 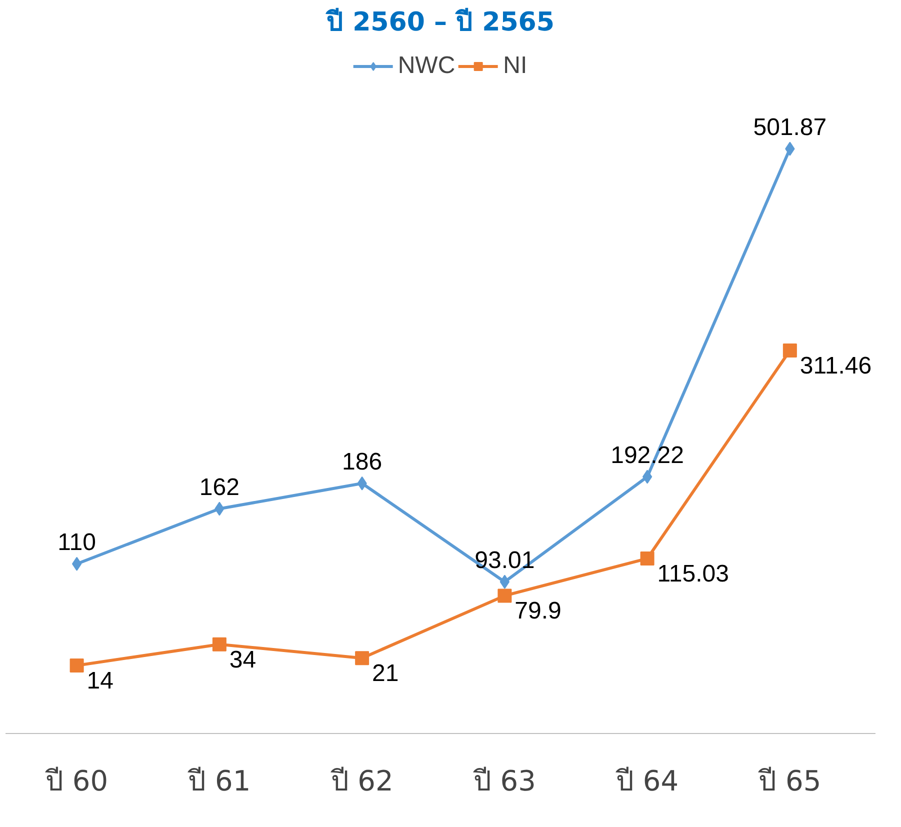 I want to click on data-label: 162, so click(x=219, y=487).